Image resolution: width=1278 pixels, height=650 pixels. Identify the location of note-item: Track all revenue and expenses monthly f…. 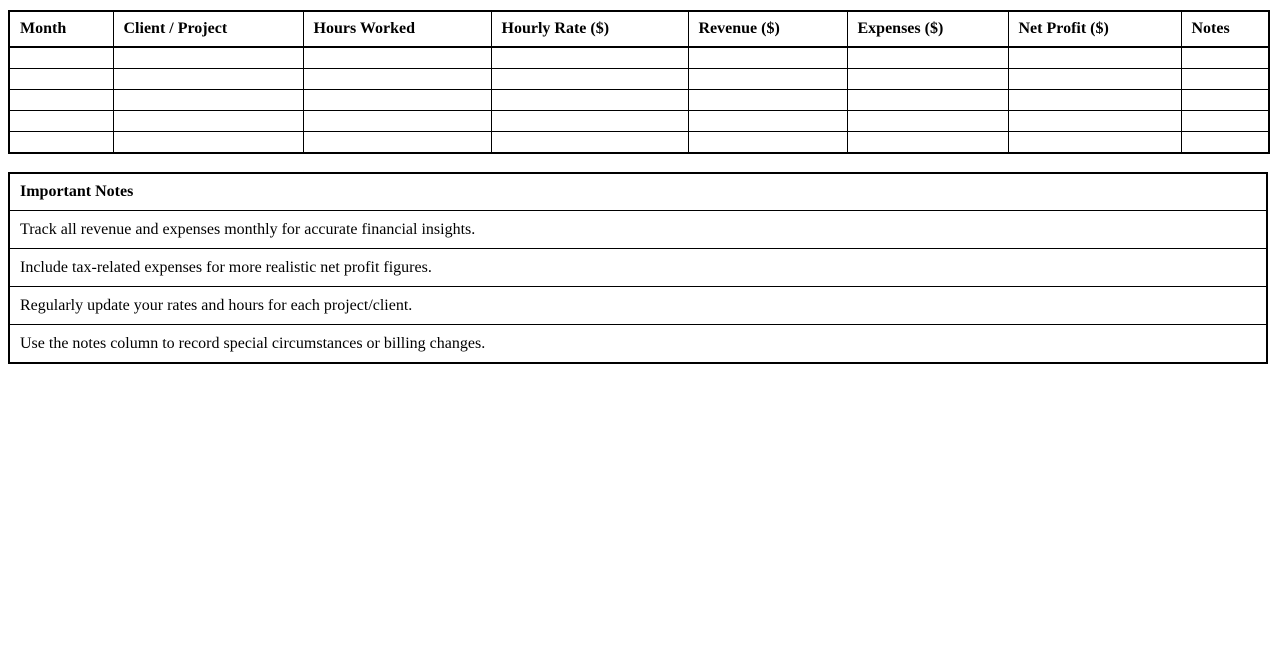
(638, 229).